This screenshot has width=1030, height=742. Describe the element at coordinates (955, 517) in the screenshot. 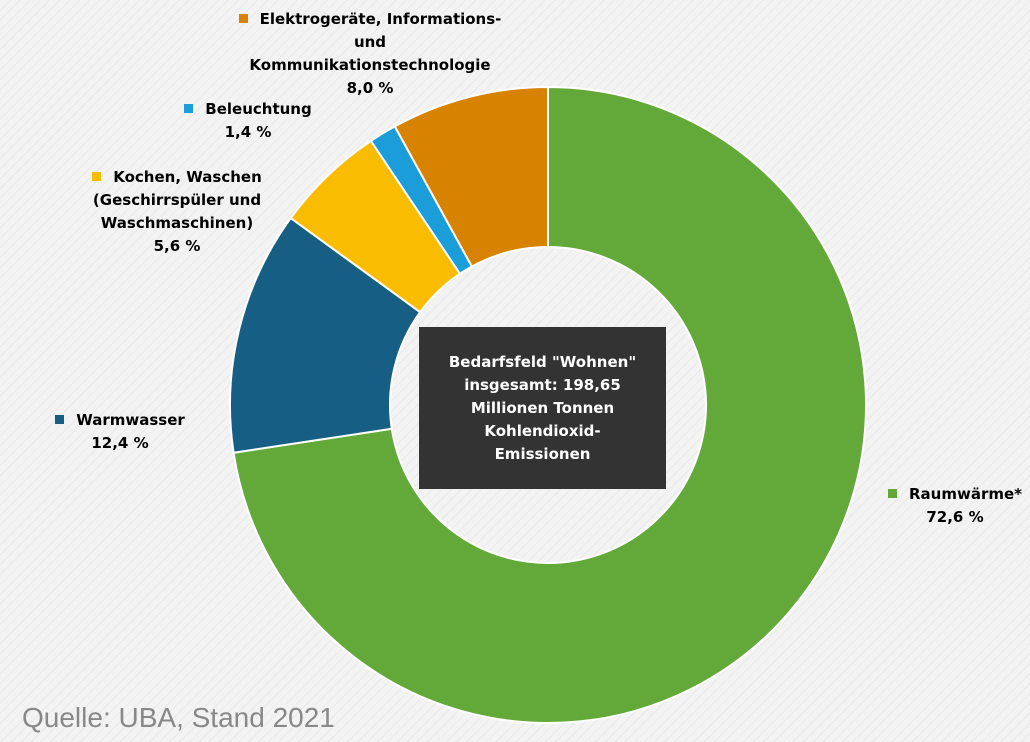

I see `label-raumwaerme-value: 72,6 %` at that location.